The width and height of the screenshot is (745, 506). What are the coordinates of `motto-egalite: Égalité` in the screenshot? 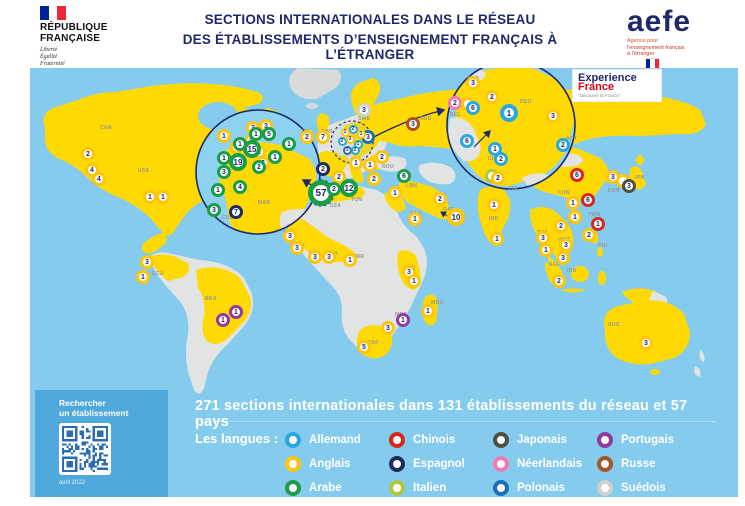 It's located at (49, 57).